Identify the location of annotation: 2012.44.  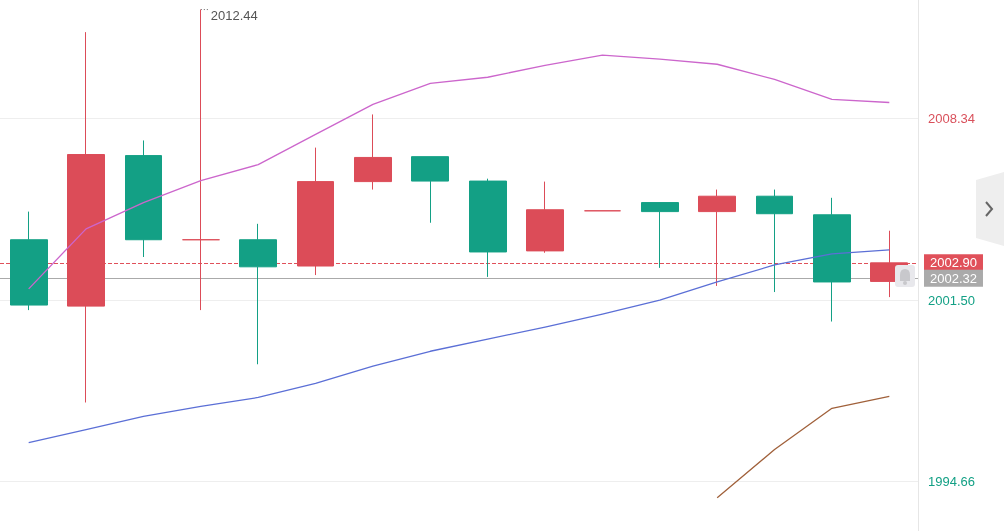
(234, 16).